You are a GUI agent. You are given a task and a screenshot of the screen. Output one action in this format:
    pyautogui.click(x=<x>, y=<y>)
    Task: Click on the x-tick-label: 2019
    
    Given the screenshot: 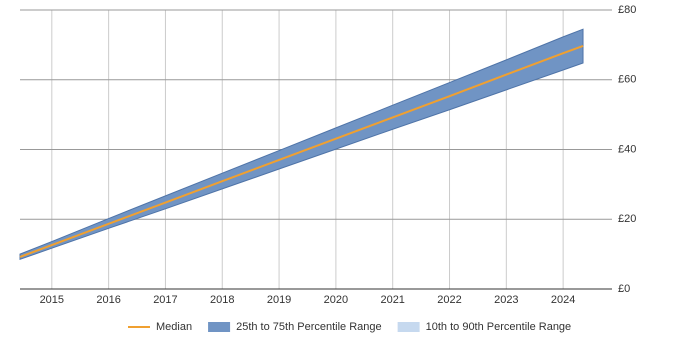 What is the action you would take?
    pyautogui.click(x=279, y=300)
    